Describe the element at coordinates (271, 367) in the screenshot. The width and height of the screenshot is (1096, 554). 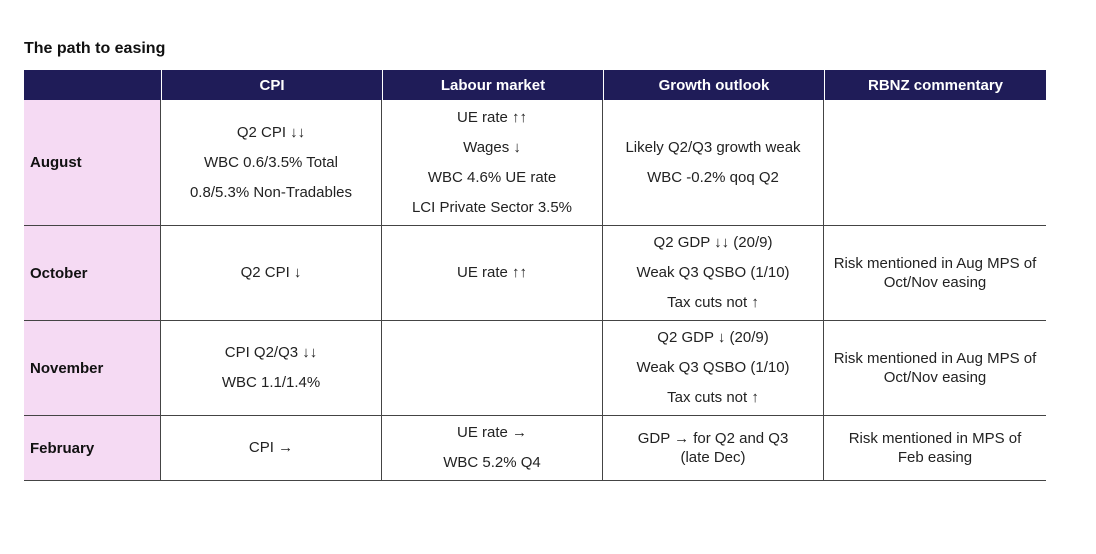
I see `cell-november-cpi: CPI Q2/Q3 ↓↓ WBC 1.1/1.4%` at that location.